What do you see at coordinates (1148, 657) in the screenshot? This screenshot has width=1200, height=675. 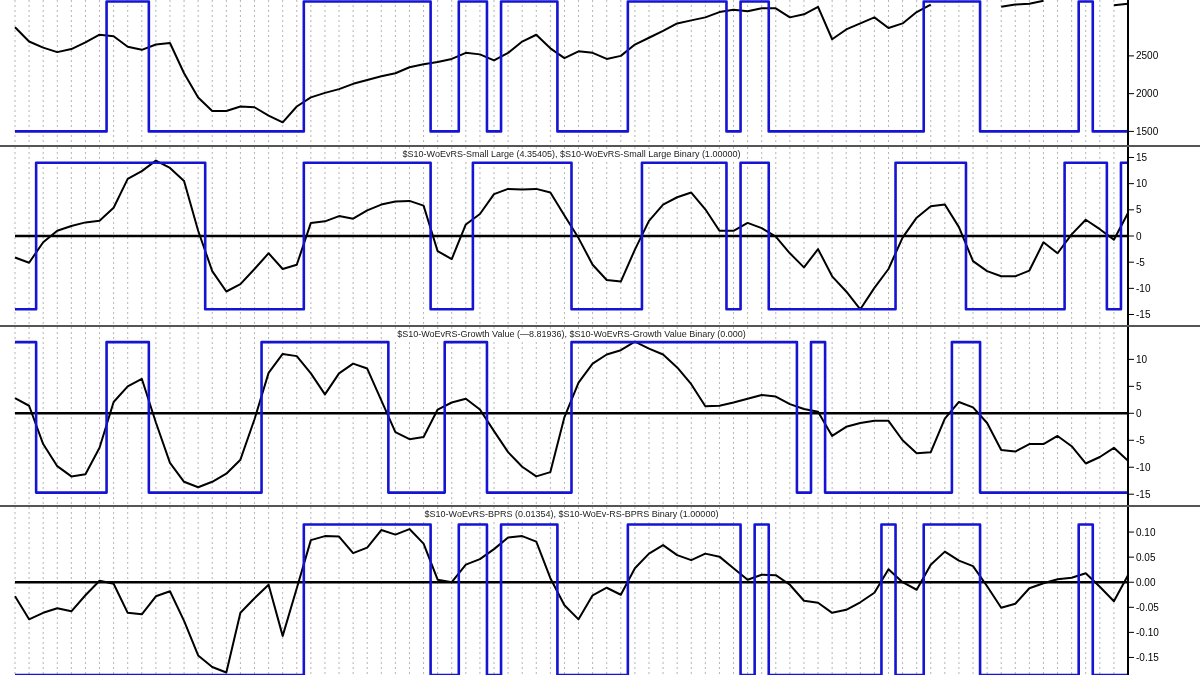 I see `y-tick-label: -0.15` at bounding box center [1148, 657].